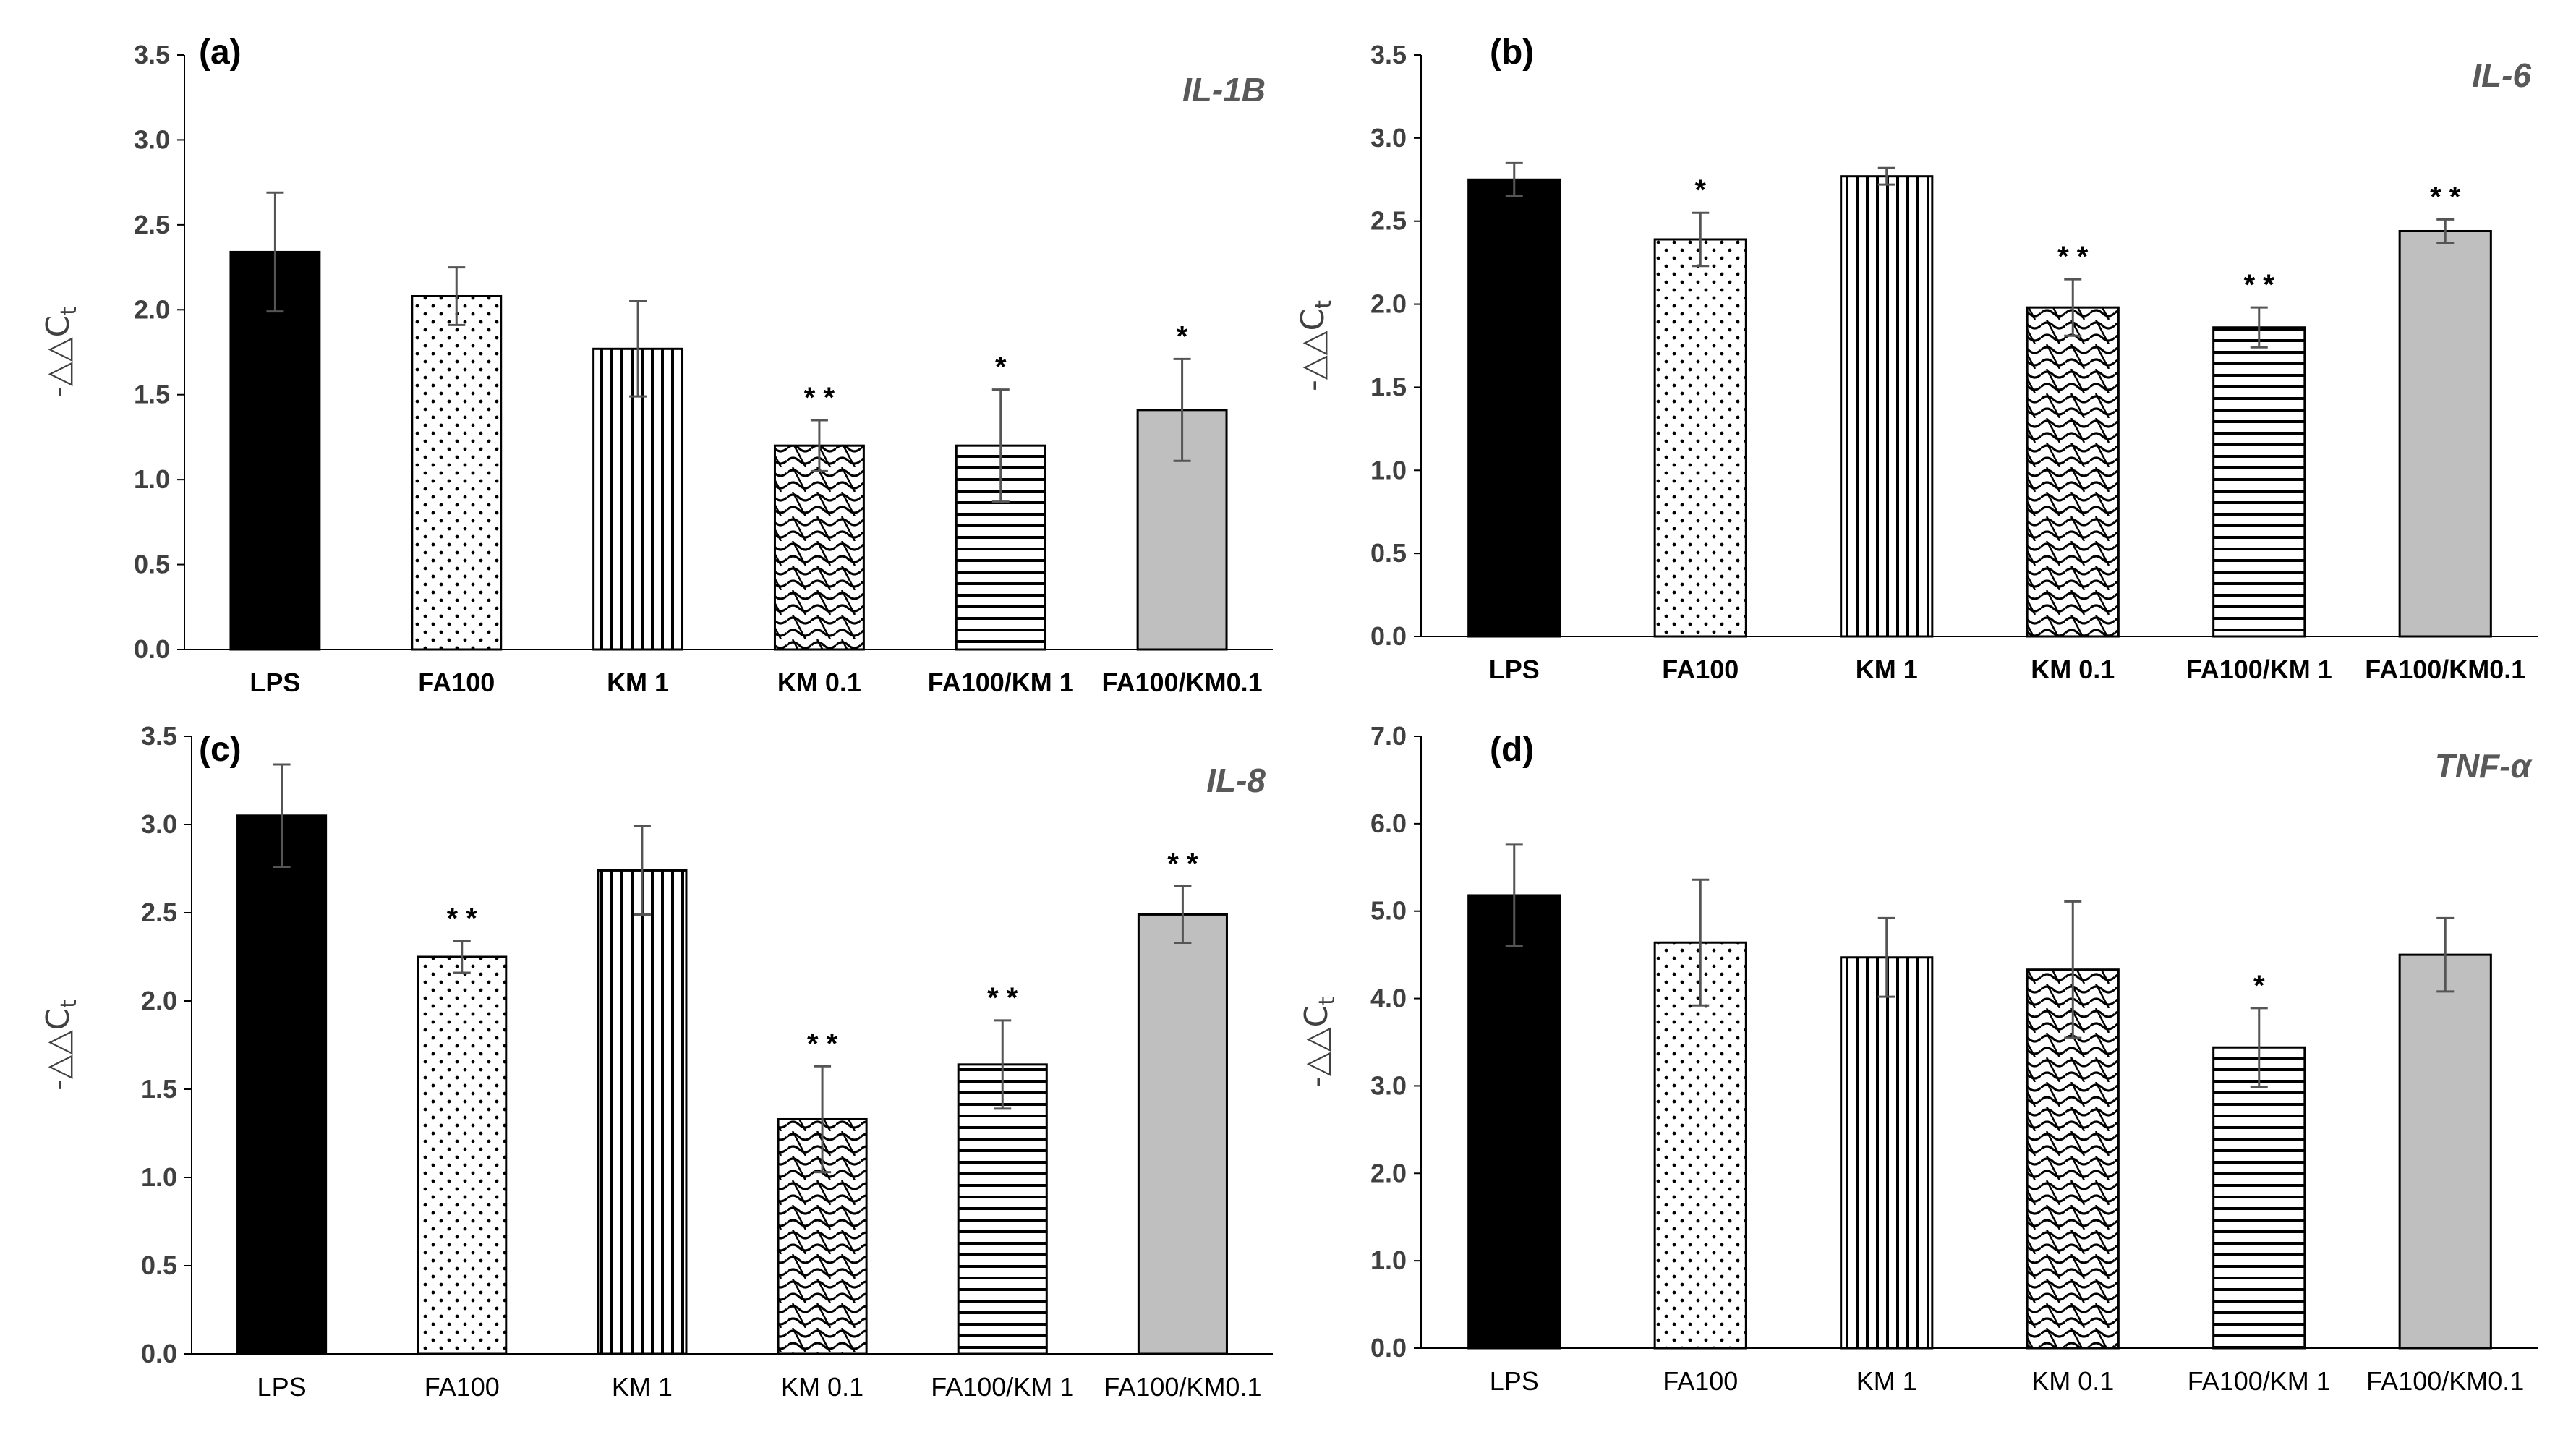  Describe the element at coordinates (2501, 75) in the screenshot. I see `gene-title: IL-6` at that location.